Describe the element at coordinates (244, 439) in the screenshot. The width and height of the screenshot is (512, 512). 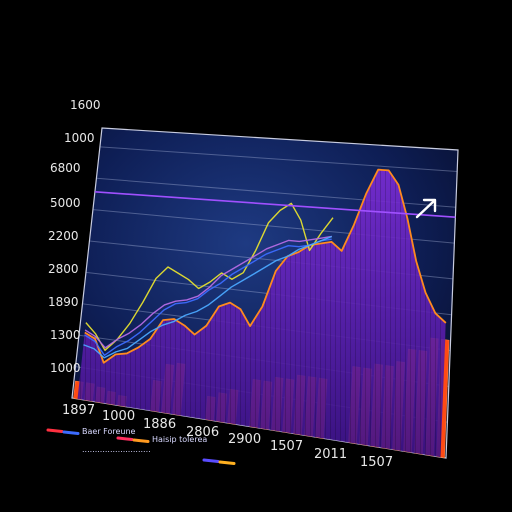
I see `x-tick-label: 2900` at that location.